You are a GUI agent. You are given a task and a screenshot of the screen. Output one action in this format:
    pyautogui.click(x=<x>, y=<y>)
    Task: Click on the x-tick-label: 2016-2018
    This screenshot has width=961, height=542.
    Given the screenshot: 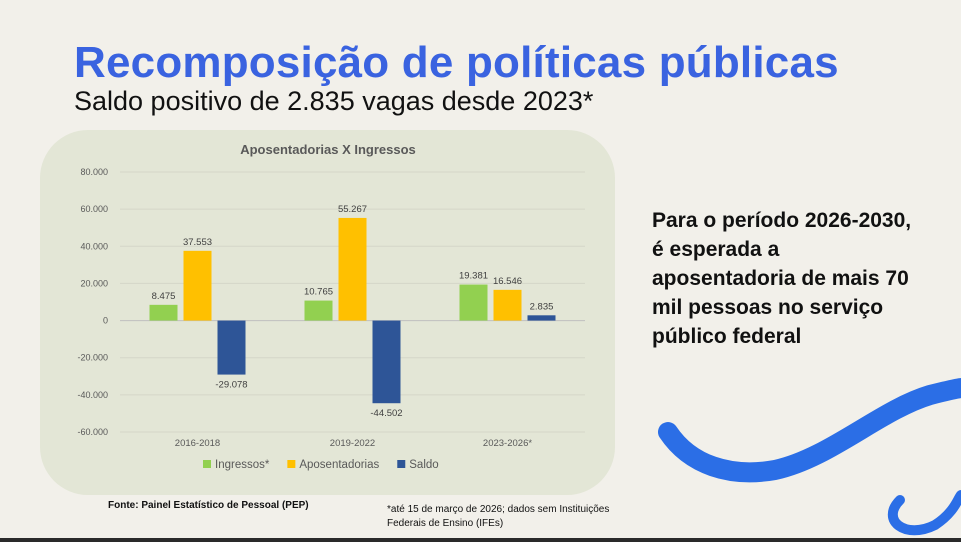 What is the action you would take?
    pyautogui.click(x=197, y=443)
    